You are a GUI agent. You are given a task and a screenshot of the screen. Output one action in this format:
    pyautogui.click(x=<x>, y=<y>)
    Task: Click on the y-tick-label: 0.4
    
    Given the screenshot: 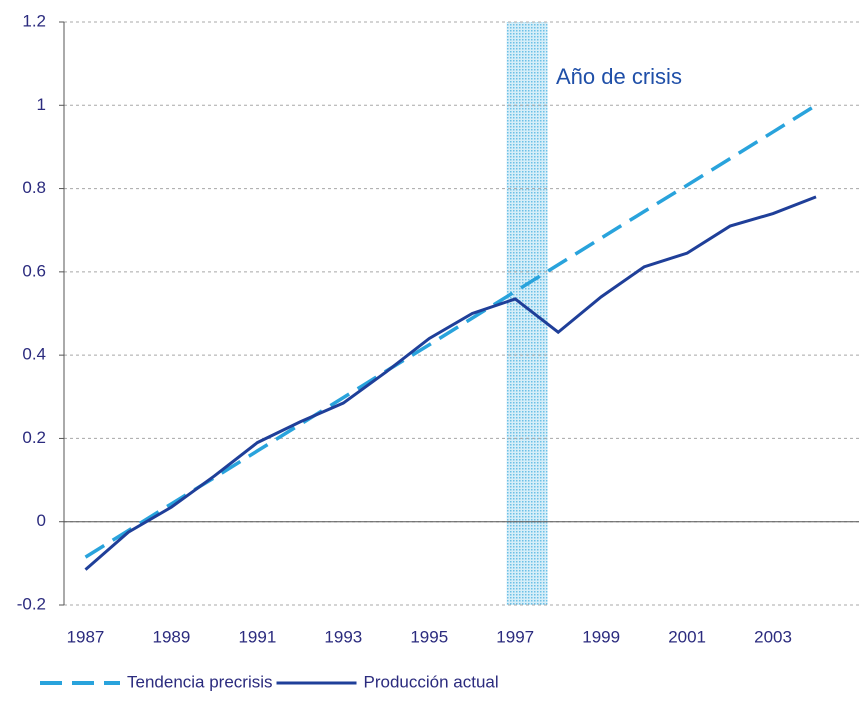 What is the action you would take?
    pyautogui.click(x=34, y=354)
    